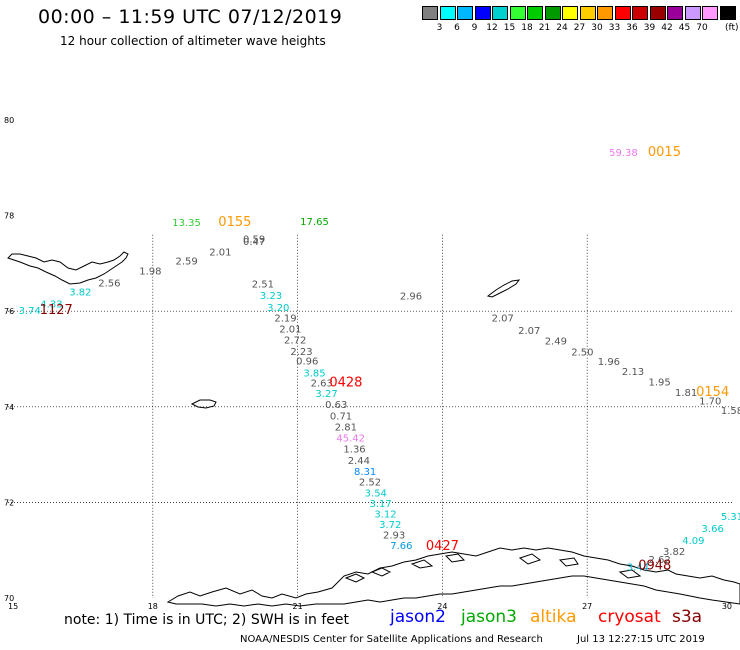 The height and width of the screenshot is (650, 740). I want to click on legend-tick-label: 18, so click(527, 28).